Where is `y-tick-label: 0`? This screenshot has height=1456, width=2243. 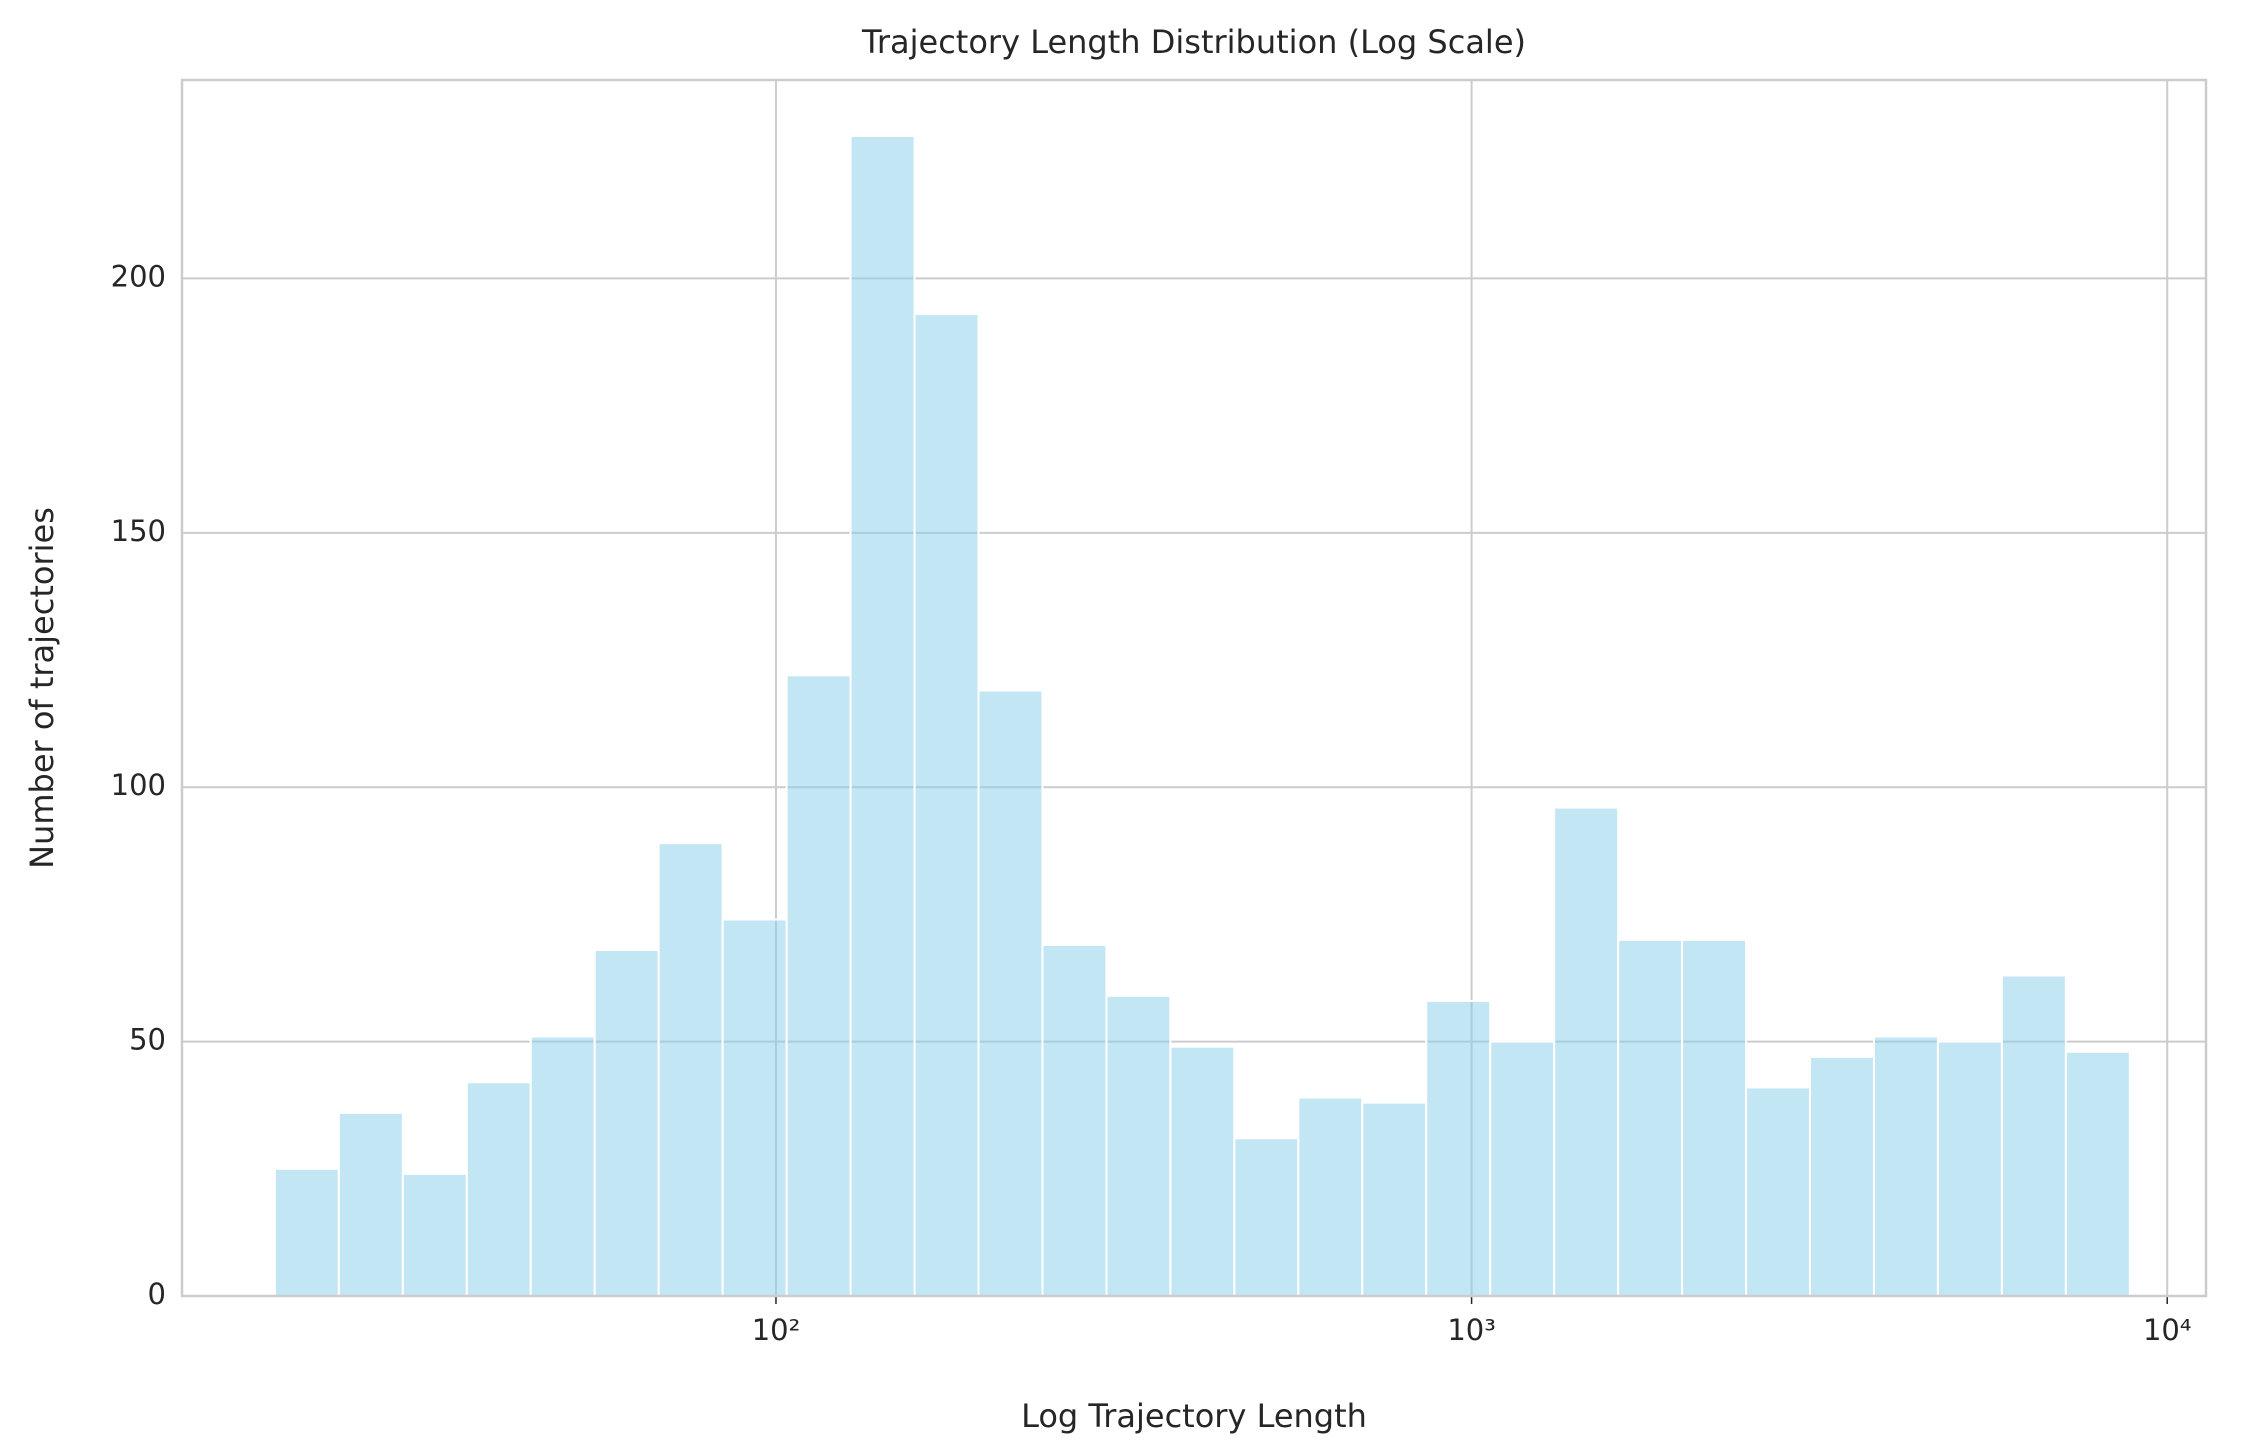 y-tick-label: 0 is located at coordinates (157, 1294).